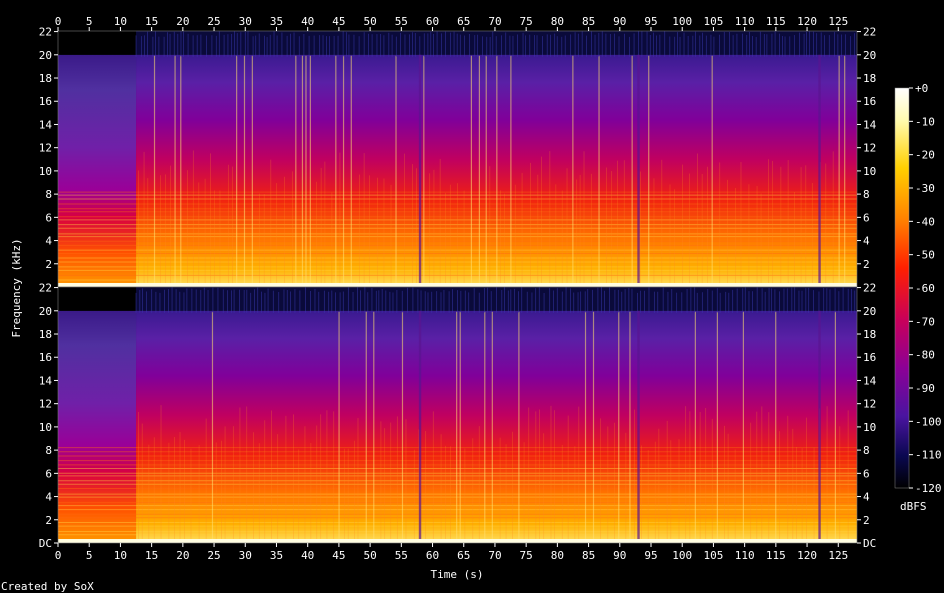 The width and height of the screenshot is (944, 593). What do you see at coordinates (588, 21) in the screenshot?
I see `x-tick-label-top: 85` at bounding box center [588, 21].